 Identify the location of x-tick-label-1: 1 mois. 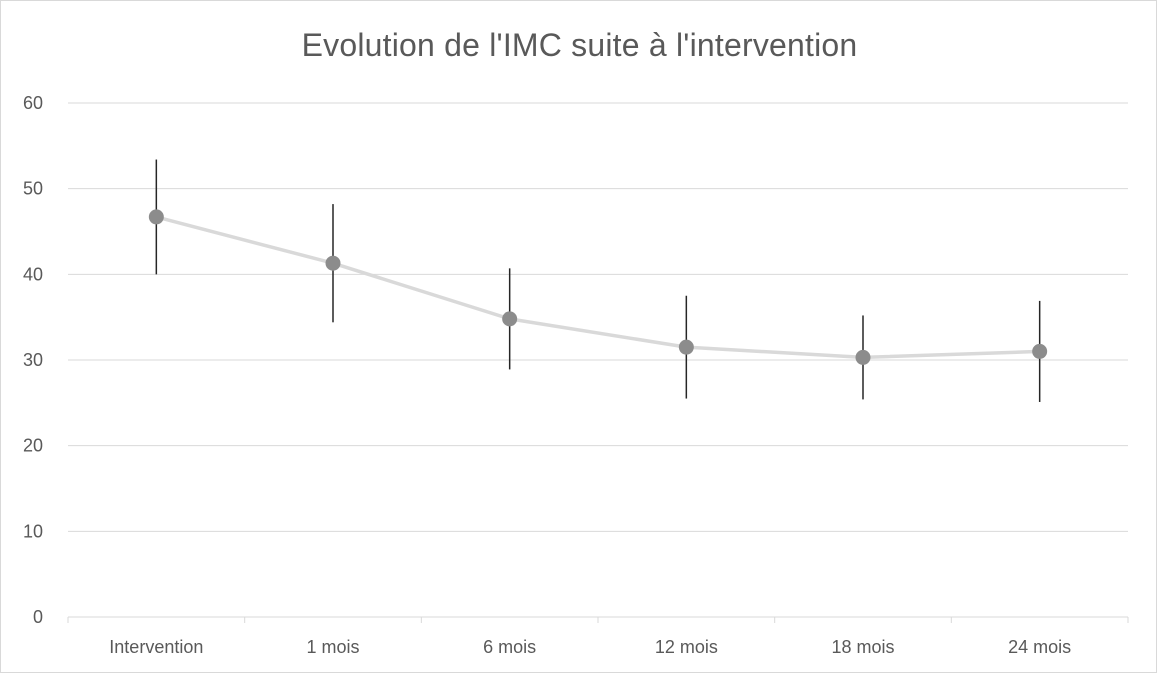
(332, 647).